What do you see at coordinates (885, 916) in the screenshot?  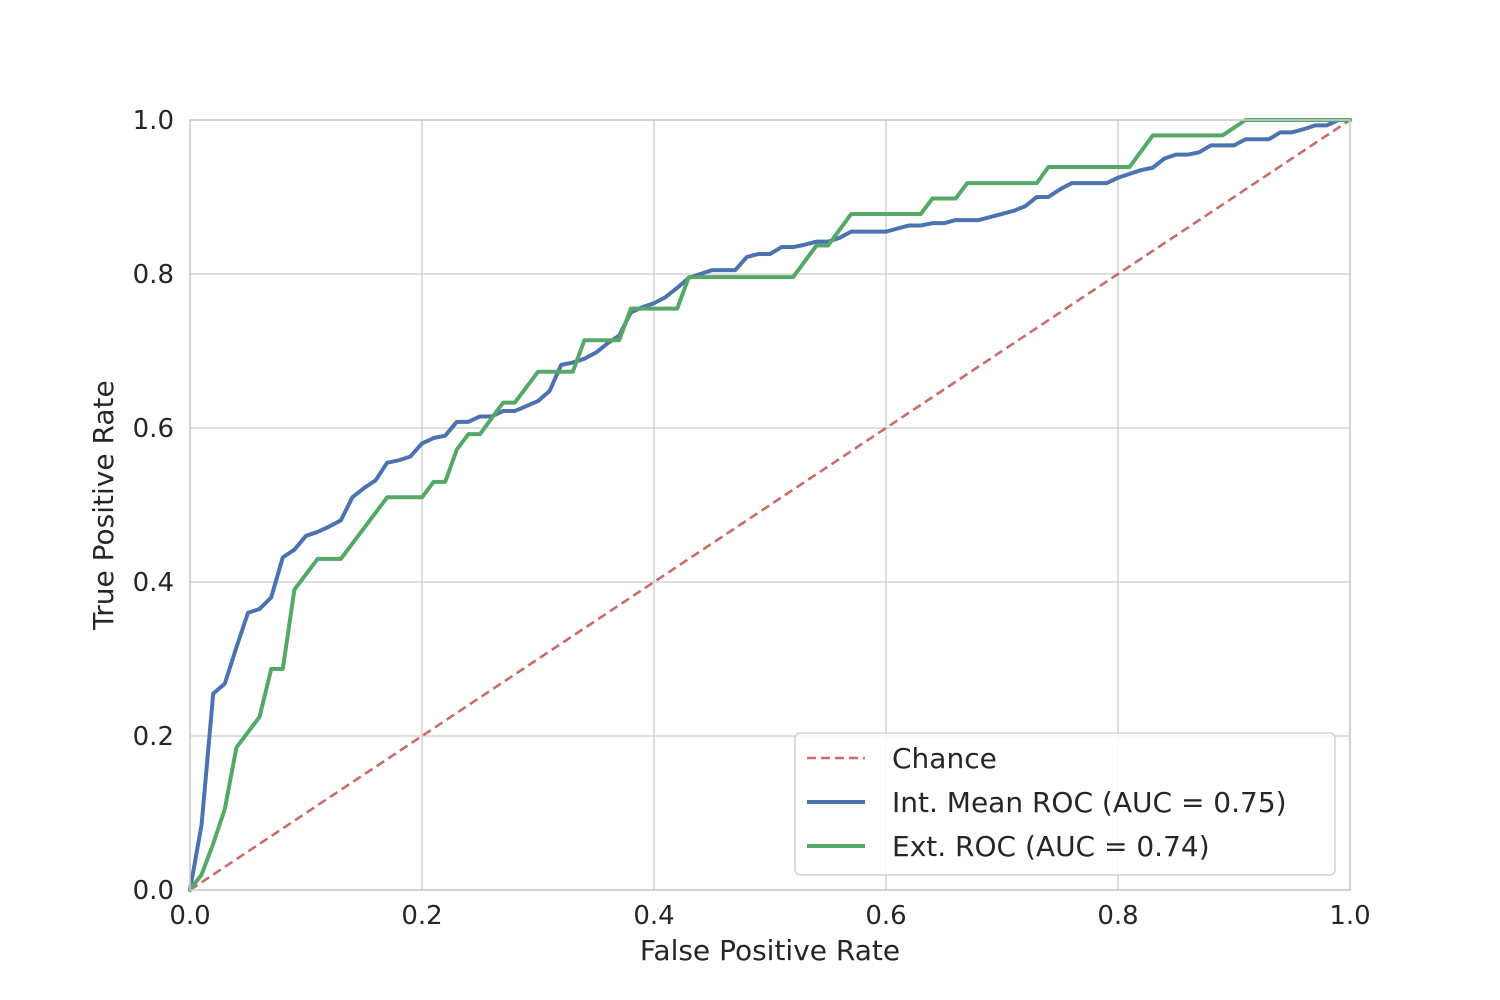 I see `x-tick-label: 0.6` at bounding box center [885, 916].